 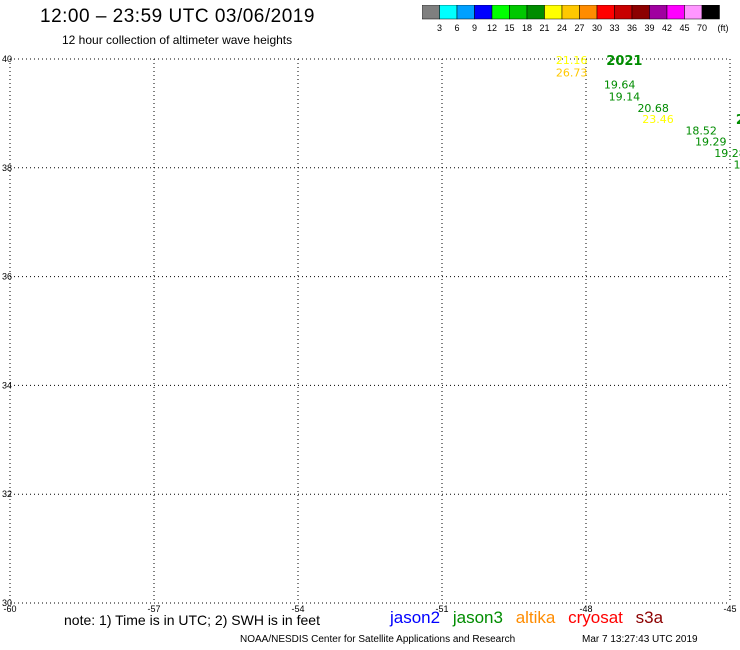 I want to click on longitude-tick-label: -45, so click(x=729, y=609).